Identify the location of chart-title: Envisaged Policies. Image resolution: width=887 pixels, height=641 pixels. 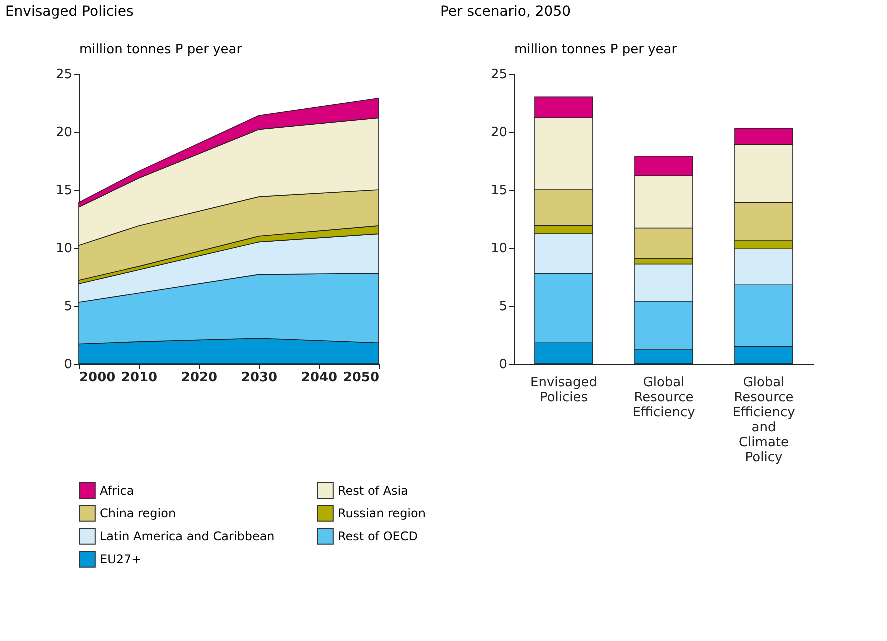
(69, 12).